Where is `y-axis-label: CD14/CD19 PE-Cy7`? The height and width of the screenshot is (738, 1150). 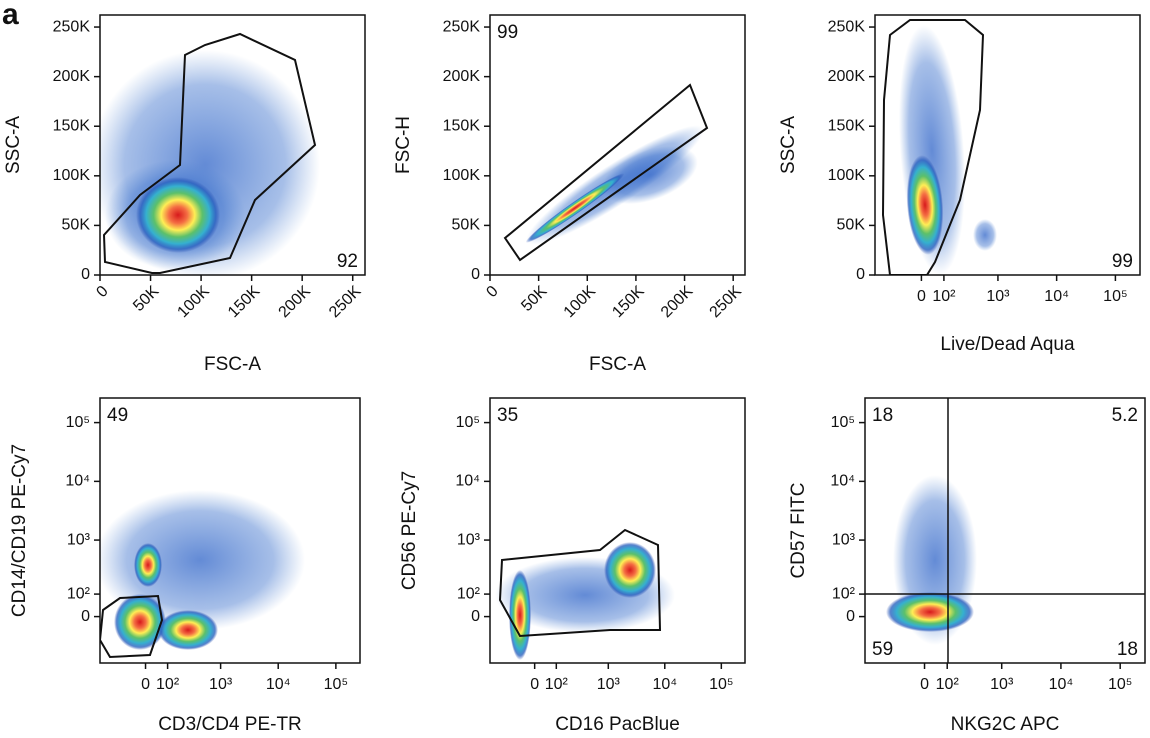
y-axis-label: CD14/CD19 PE-Cy7 is located at coordinates (19, 530).